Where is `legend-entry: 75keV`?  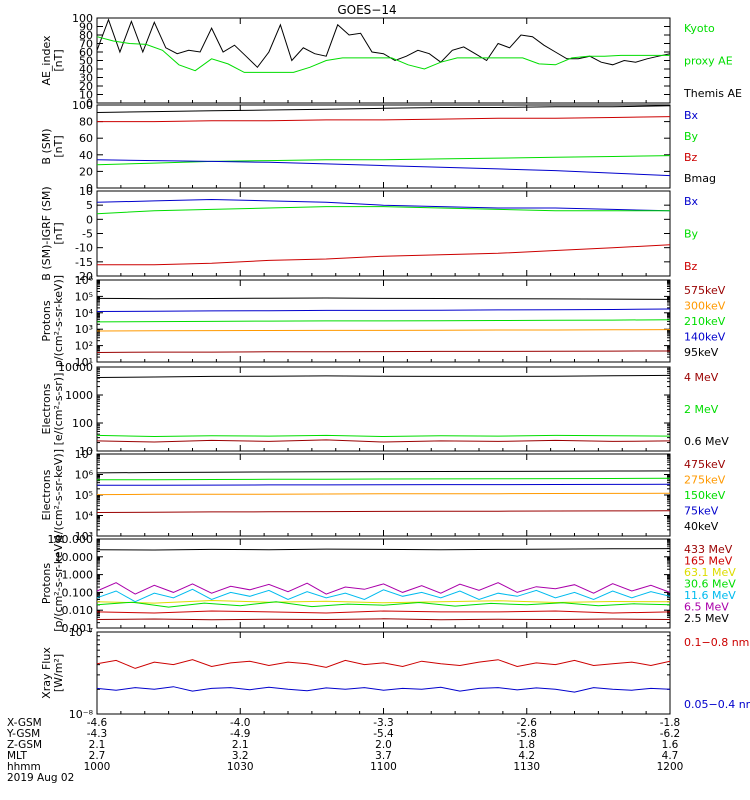
legend-entry: 75keV is located at coordinates (701, 511).